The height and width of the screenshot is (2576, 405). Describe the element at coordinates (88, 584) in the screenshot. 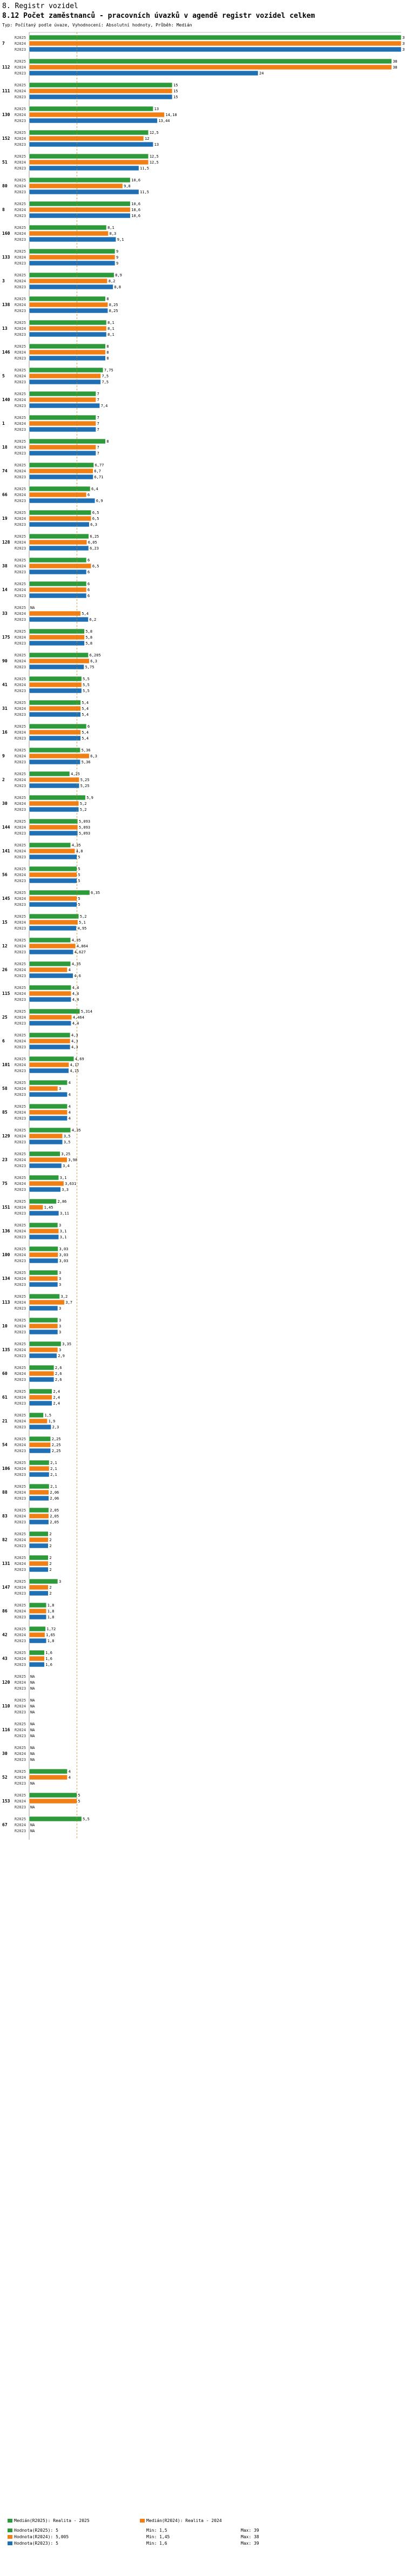

I see `value-label: 6` at that location.